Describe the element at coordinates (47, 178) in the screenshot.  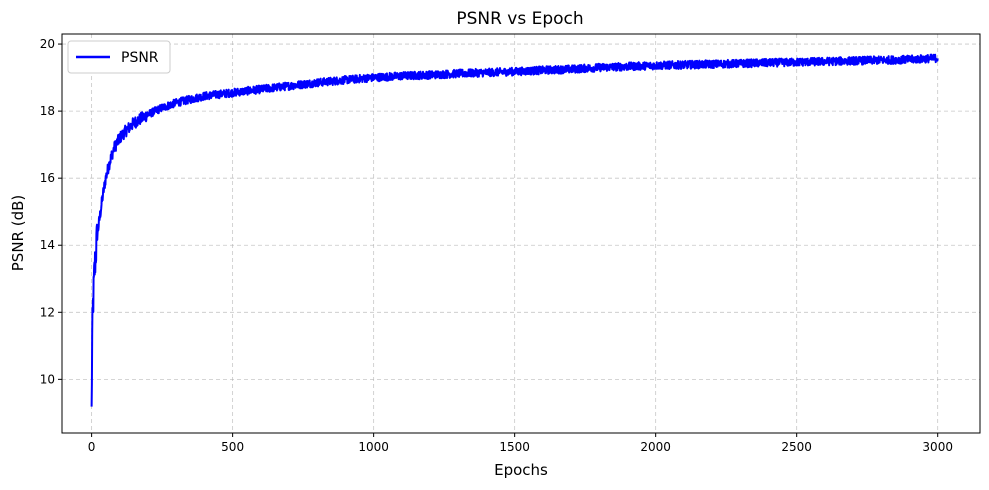
I see `y-tick-label: 16` at that location.